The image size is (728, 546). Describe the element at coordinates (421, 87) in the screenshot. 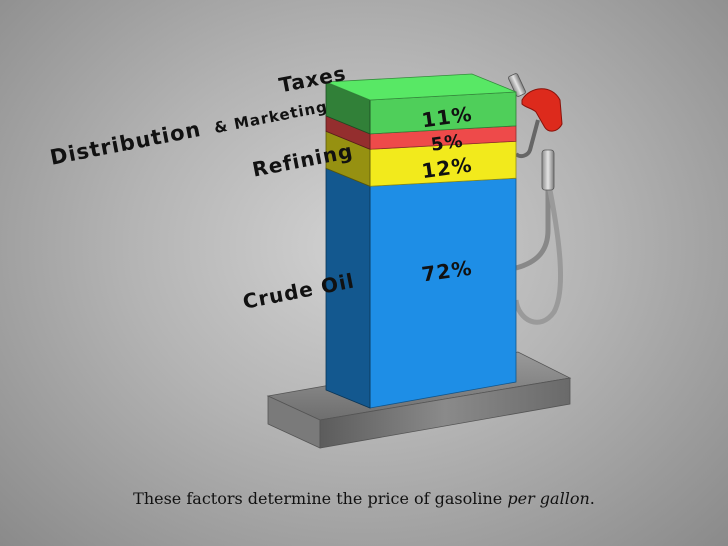

I see `bar-taxes-top` at that location.